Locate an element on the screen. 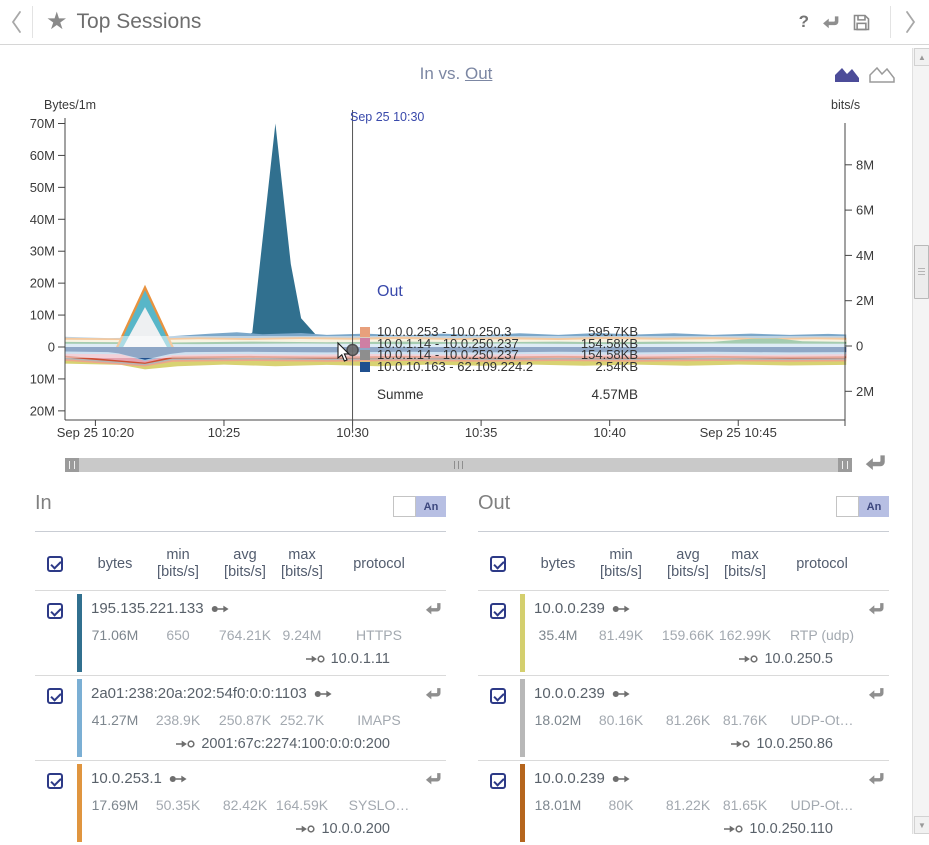 The height and width of the screenshot is (845, 929). svg-text: 2M is located at coordinates (865, 300).